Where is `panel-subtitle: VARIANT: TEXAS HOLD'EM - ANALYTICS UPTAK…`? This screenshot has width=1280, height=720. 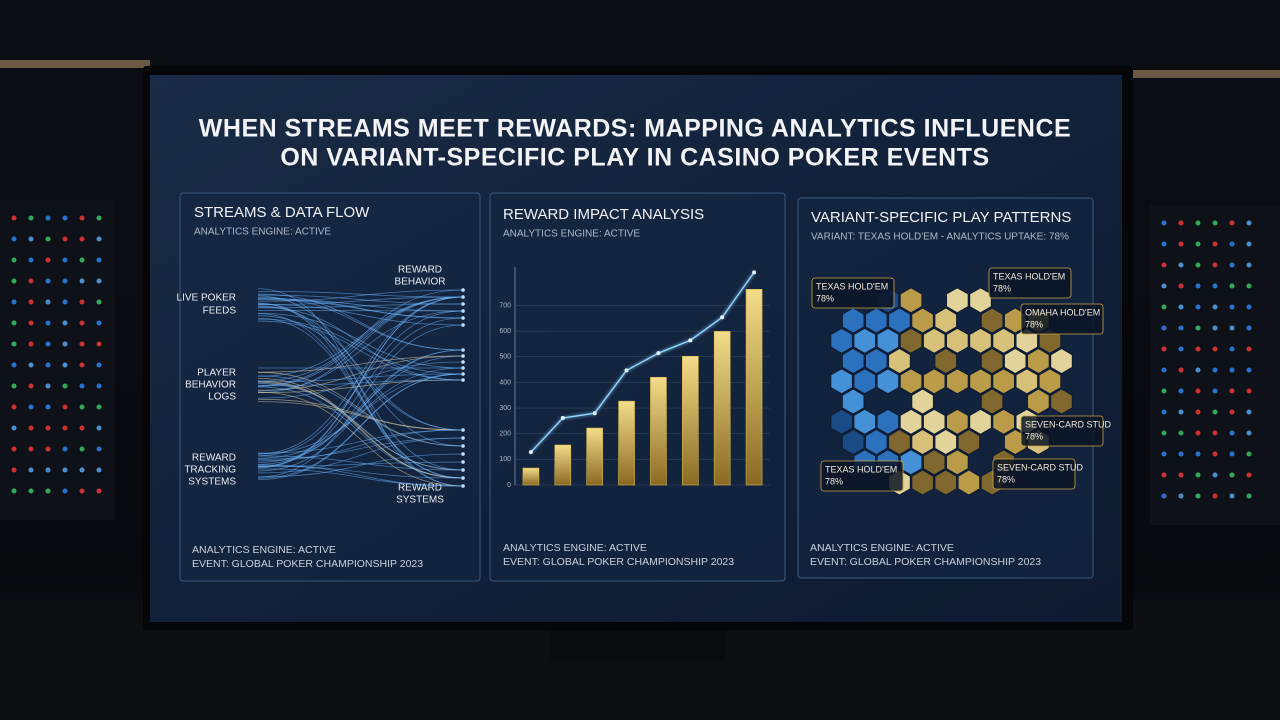
panel-subtitle: VARIANT: TEXAS HOLD'EM - ANALYTICS UPTAK… is located at coordinates (940, 237).